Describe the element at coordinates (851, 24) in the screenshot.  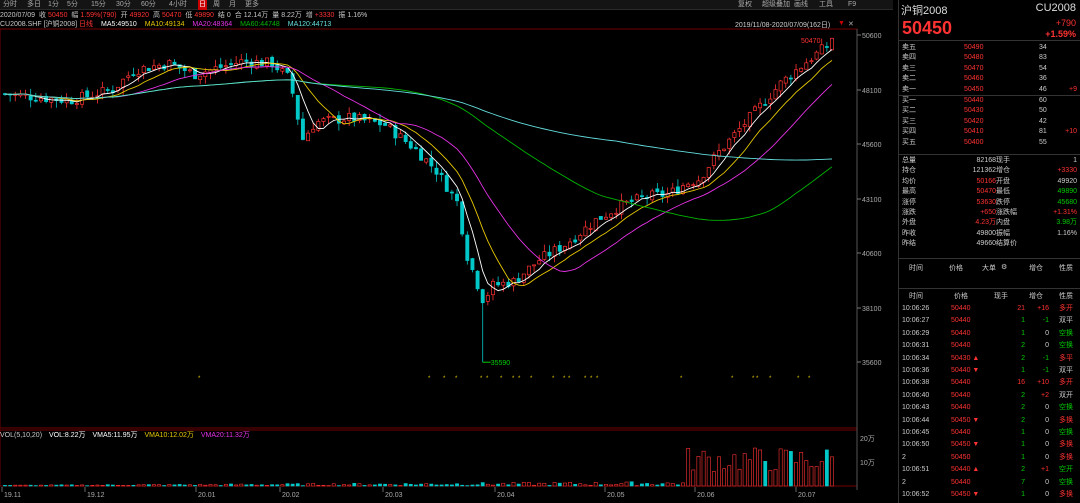
I see `close-icon: ✕` at that location.